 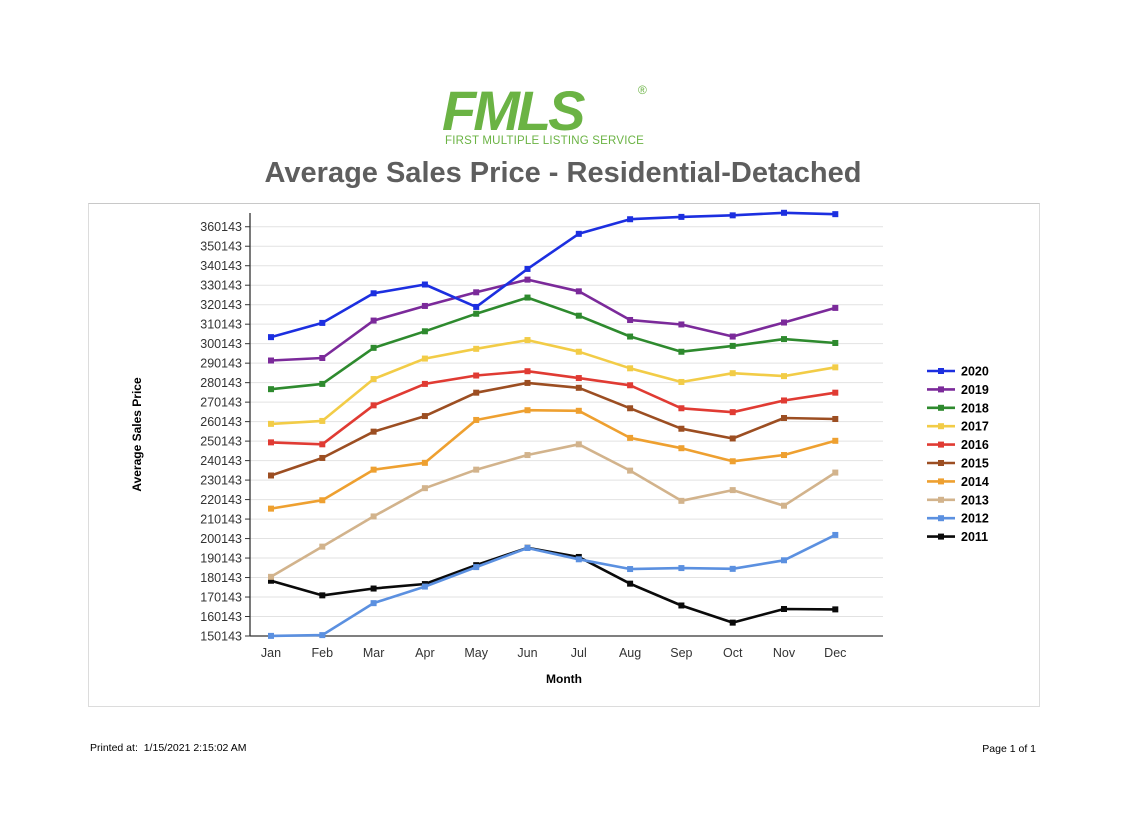 I want to click on series-line-2015, so click(x=553, y=429).